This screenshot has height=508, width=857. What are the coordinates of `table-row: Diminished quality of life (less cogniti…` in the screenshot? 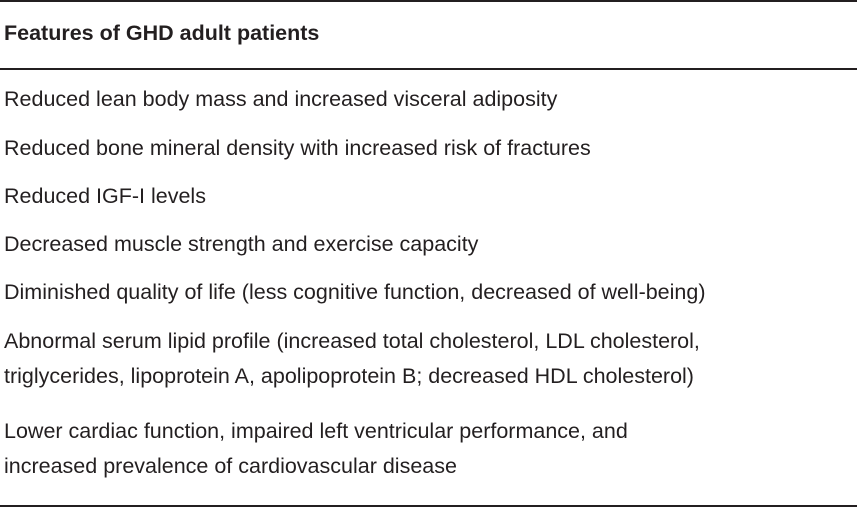 It's located at (429, 292).